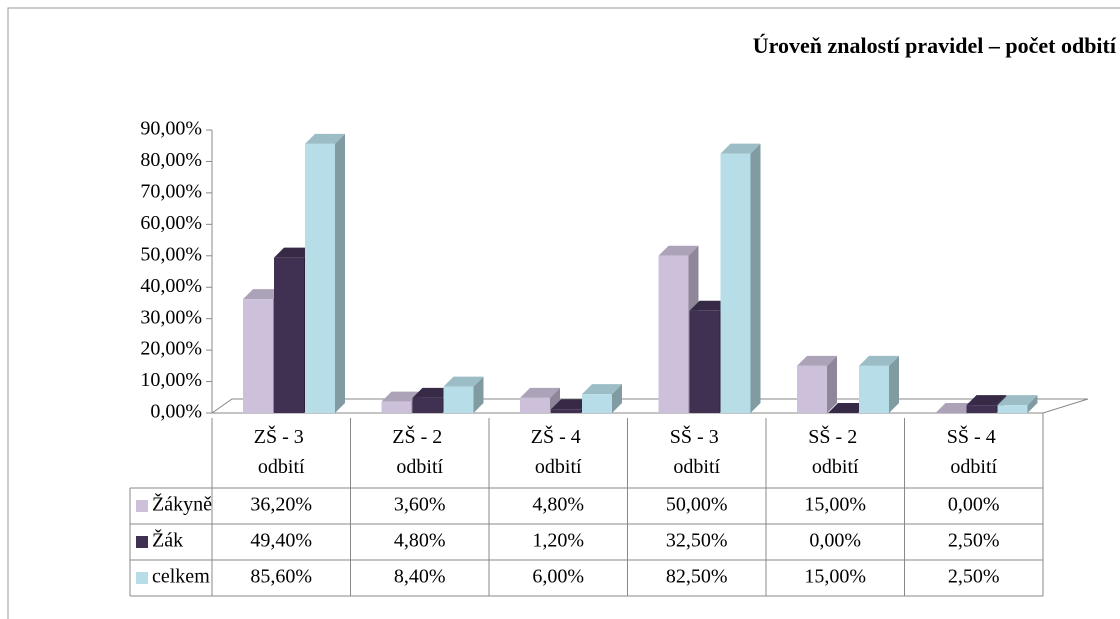 This screenshot has height=619, width=1120. What do you see at coordinates (558, 541) in the screenshot?
I see `table-value: 1,20%` at bounding box center [558, 541].